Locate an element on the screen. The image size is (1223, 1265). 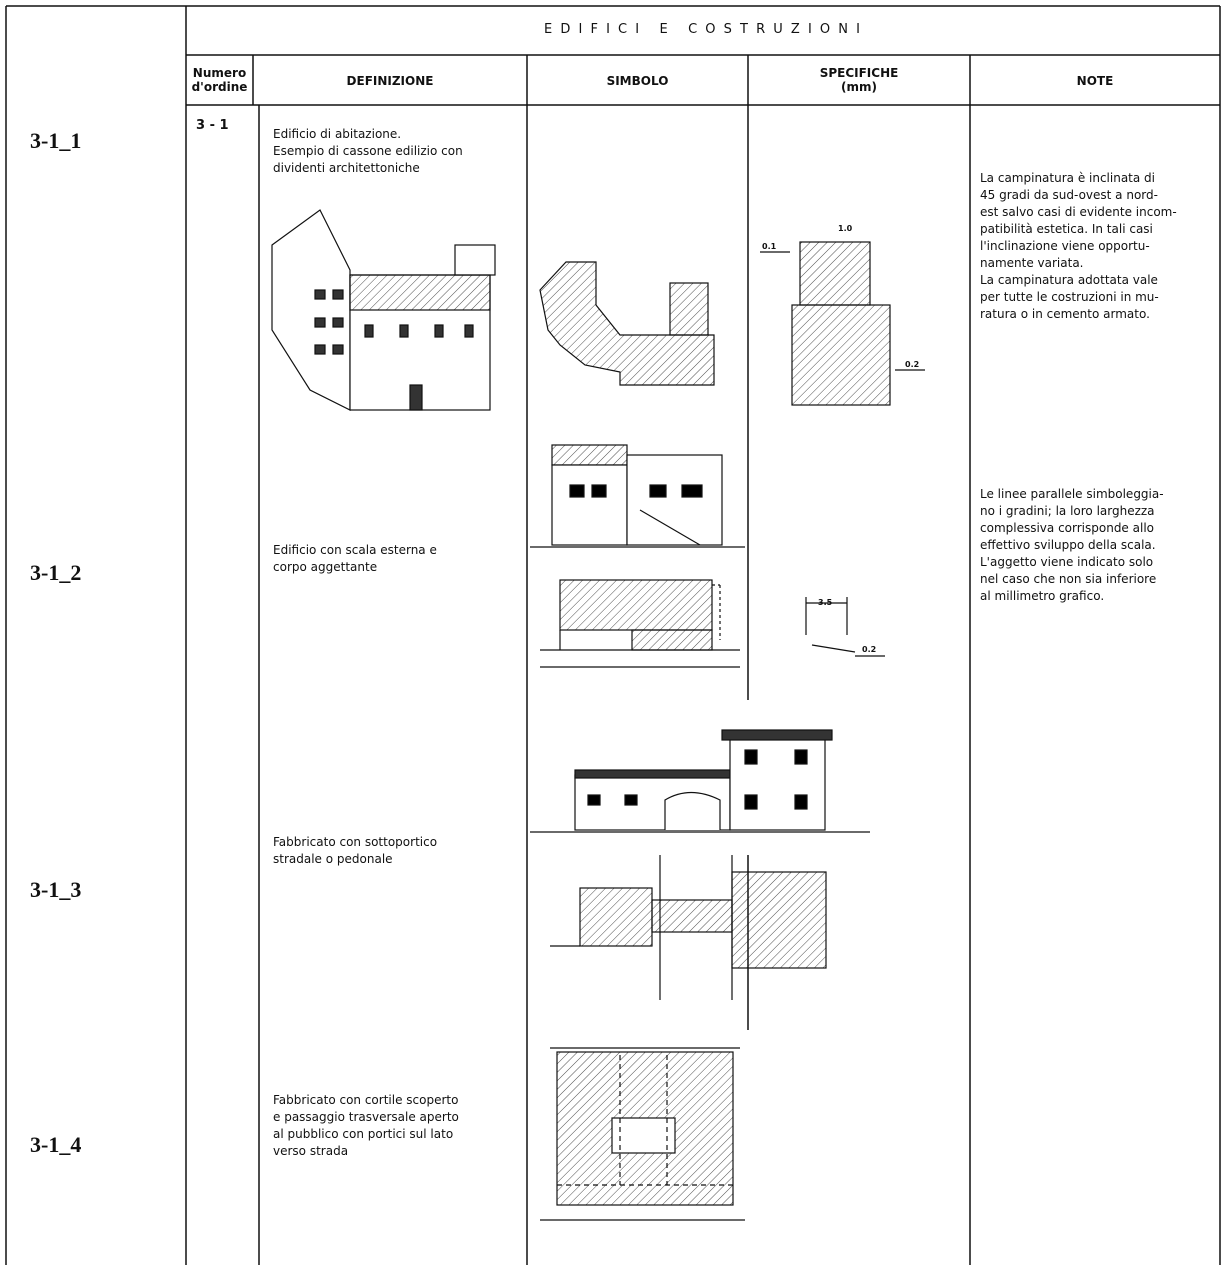
column-header: Numero d'ordine is located at coordinates (219, 80).